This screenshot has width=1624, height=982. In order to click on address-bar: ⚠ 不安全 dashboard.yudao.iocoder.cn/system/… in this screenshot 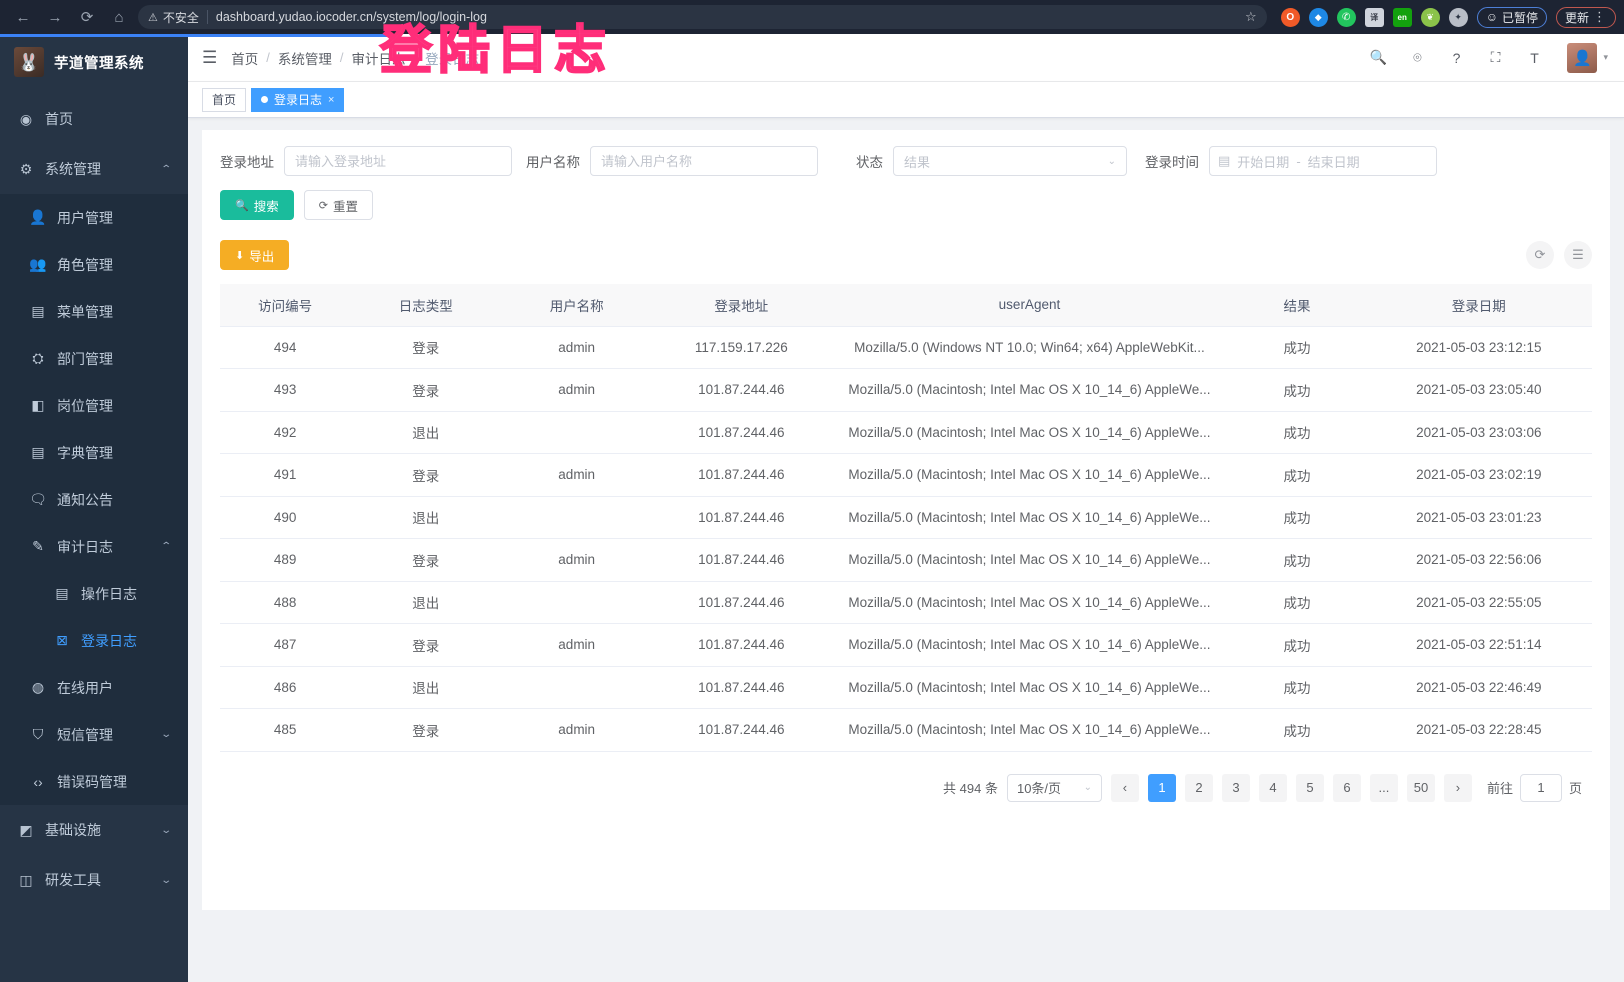, I will do `click(702, 17)`.